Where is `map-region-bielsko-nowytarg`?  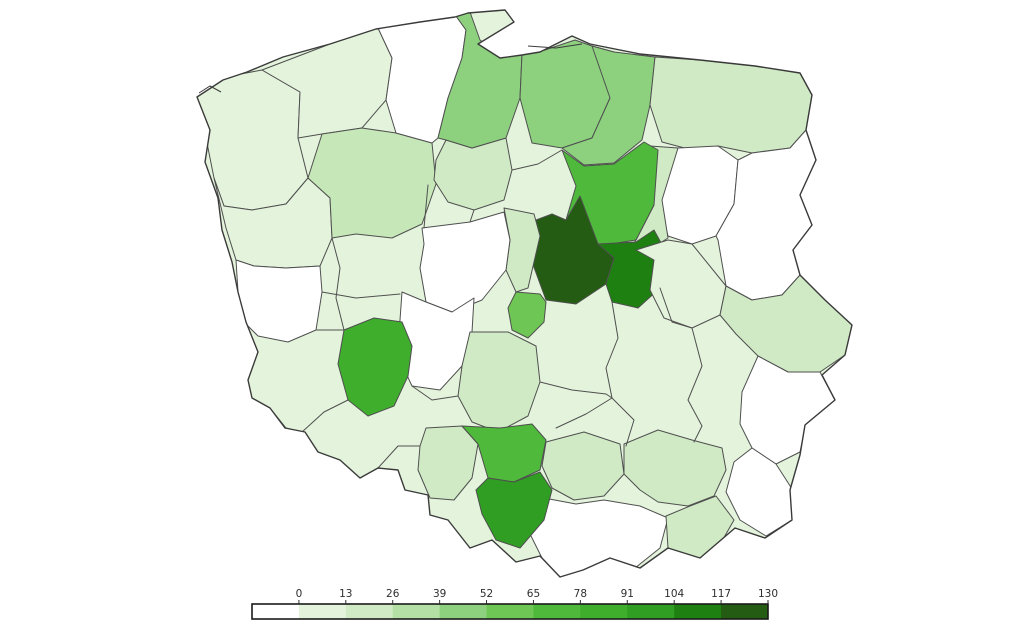
map-region-bielsko-nowytarg is located at coordinates (599, 537).